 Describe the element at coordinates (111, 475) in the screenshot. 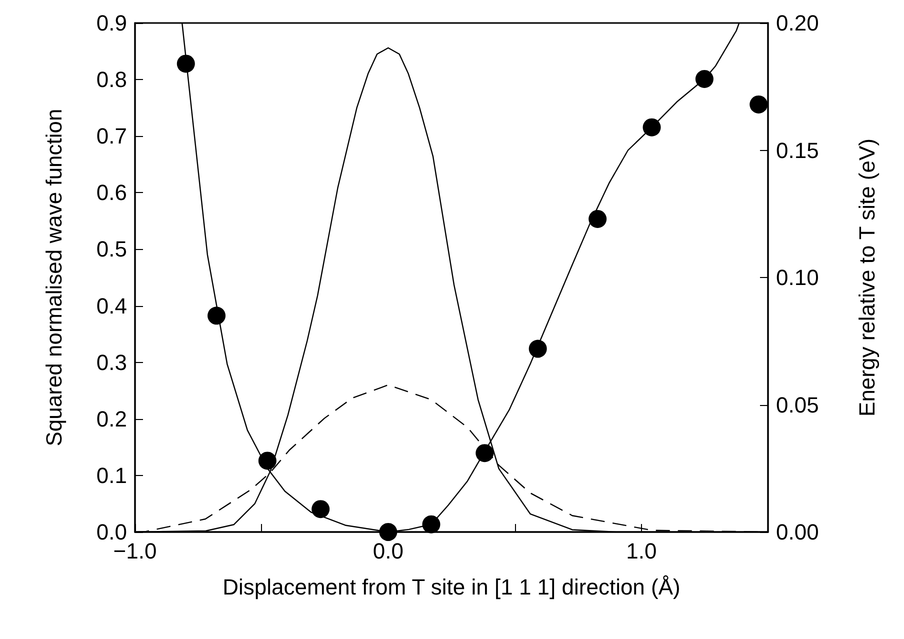

I see `y-tick-label: 0.1` at that location.